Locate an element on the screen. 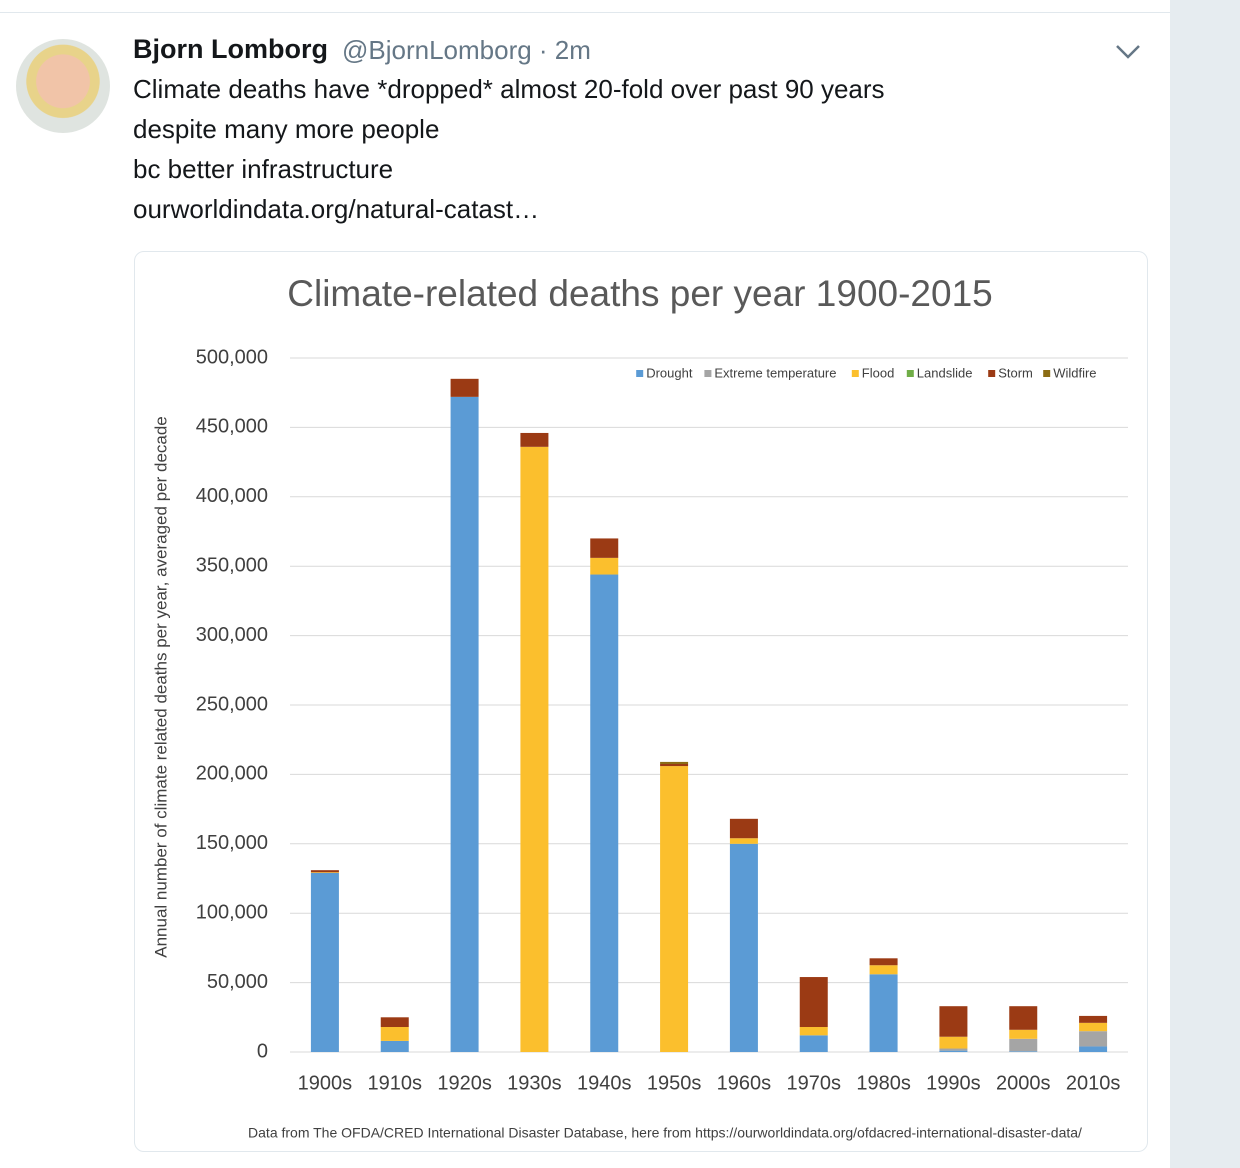 The width and height of the screenshot is (1240, 1168). x-tick-label: 1970s is located at coordinates (814, 1083).